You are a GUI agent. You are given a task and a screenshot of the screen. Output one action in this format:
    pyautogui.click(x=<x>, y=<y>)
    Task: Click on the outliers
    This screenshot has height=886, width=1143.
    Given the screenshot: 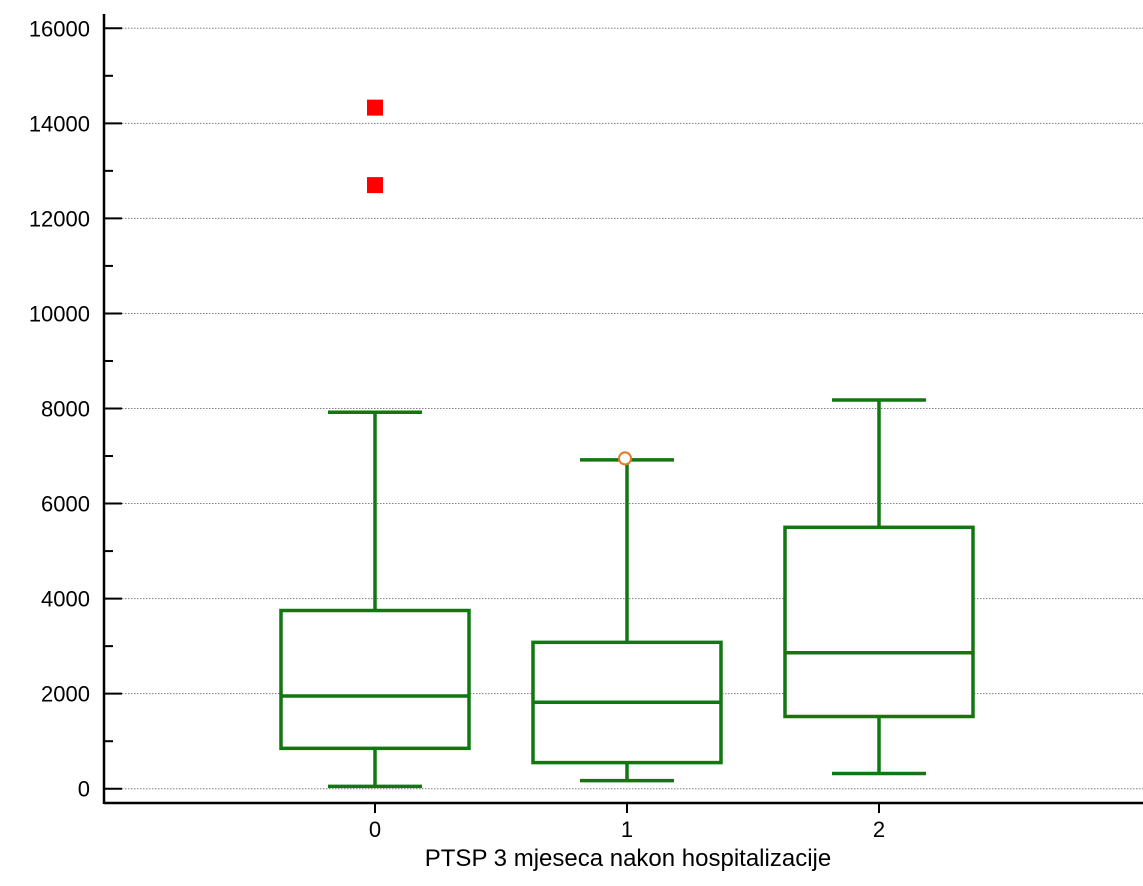 What is the action you would take?
    pyautogui.click(x=499, y=282)
    